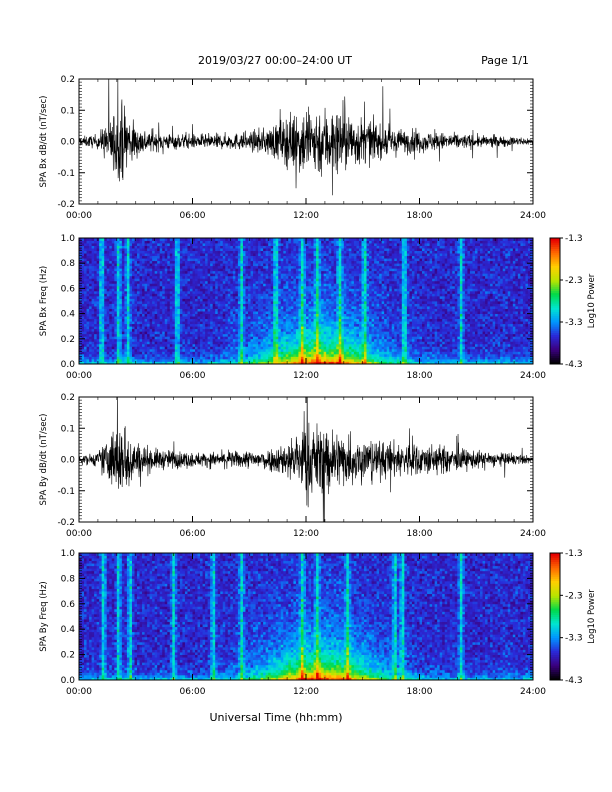  Describe the element at coordinates (44, 616) in the screenshot. I see `y-axis-label: SPA By Freq (Hz)` at that location.